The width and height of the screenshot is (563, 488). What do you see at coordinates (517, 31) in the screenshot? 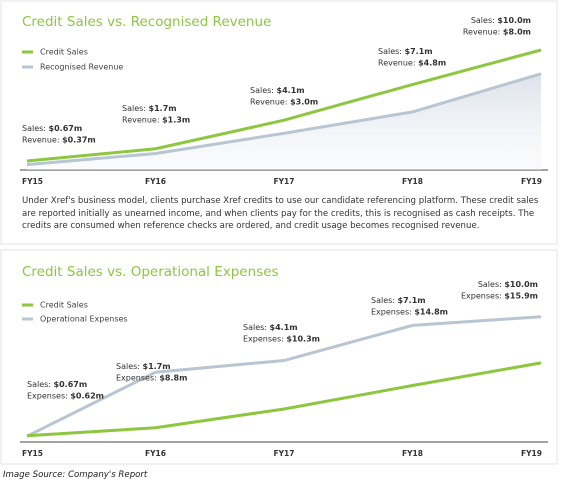
I see `value-label: $8.0m` at bounding box center [517, 31].